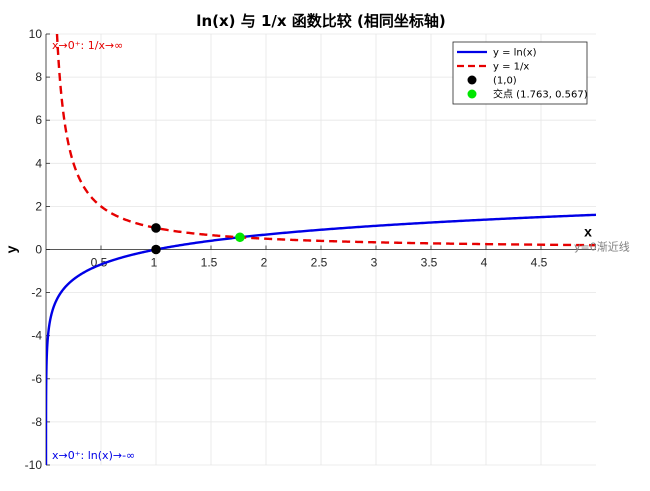  I want to click on y-tick-label: 8, so click(38, 77).